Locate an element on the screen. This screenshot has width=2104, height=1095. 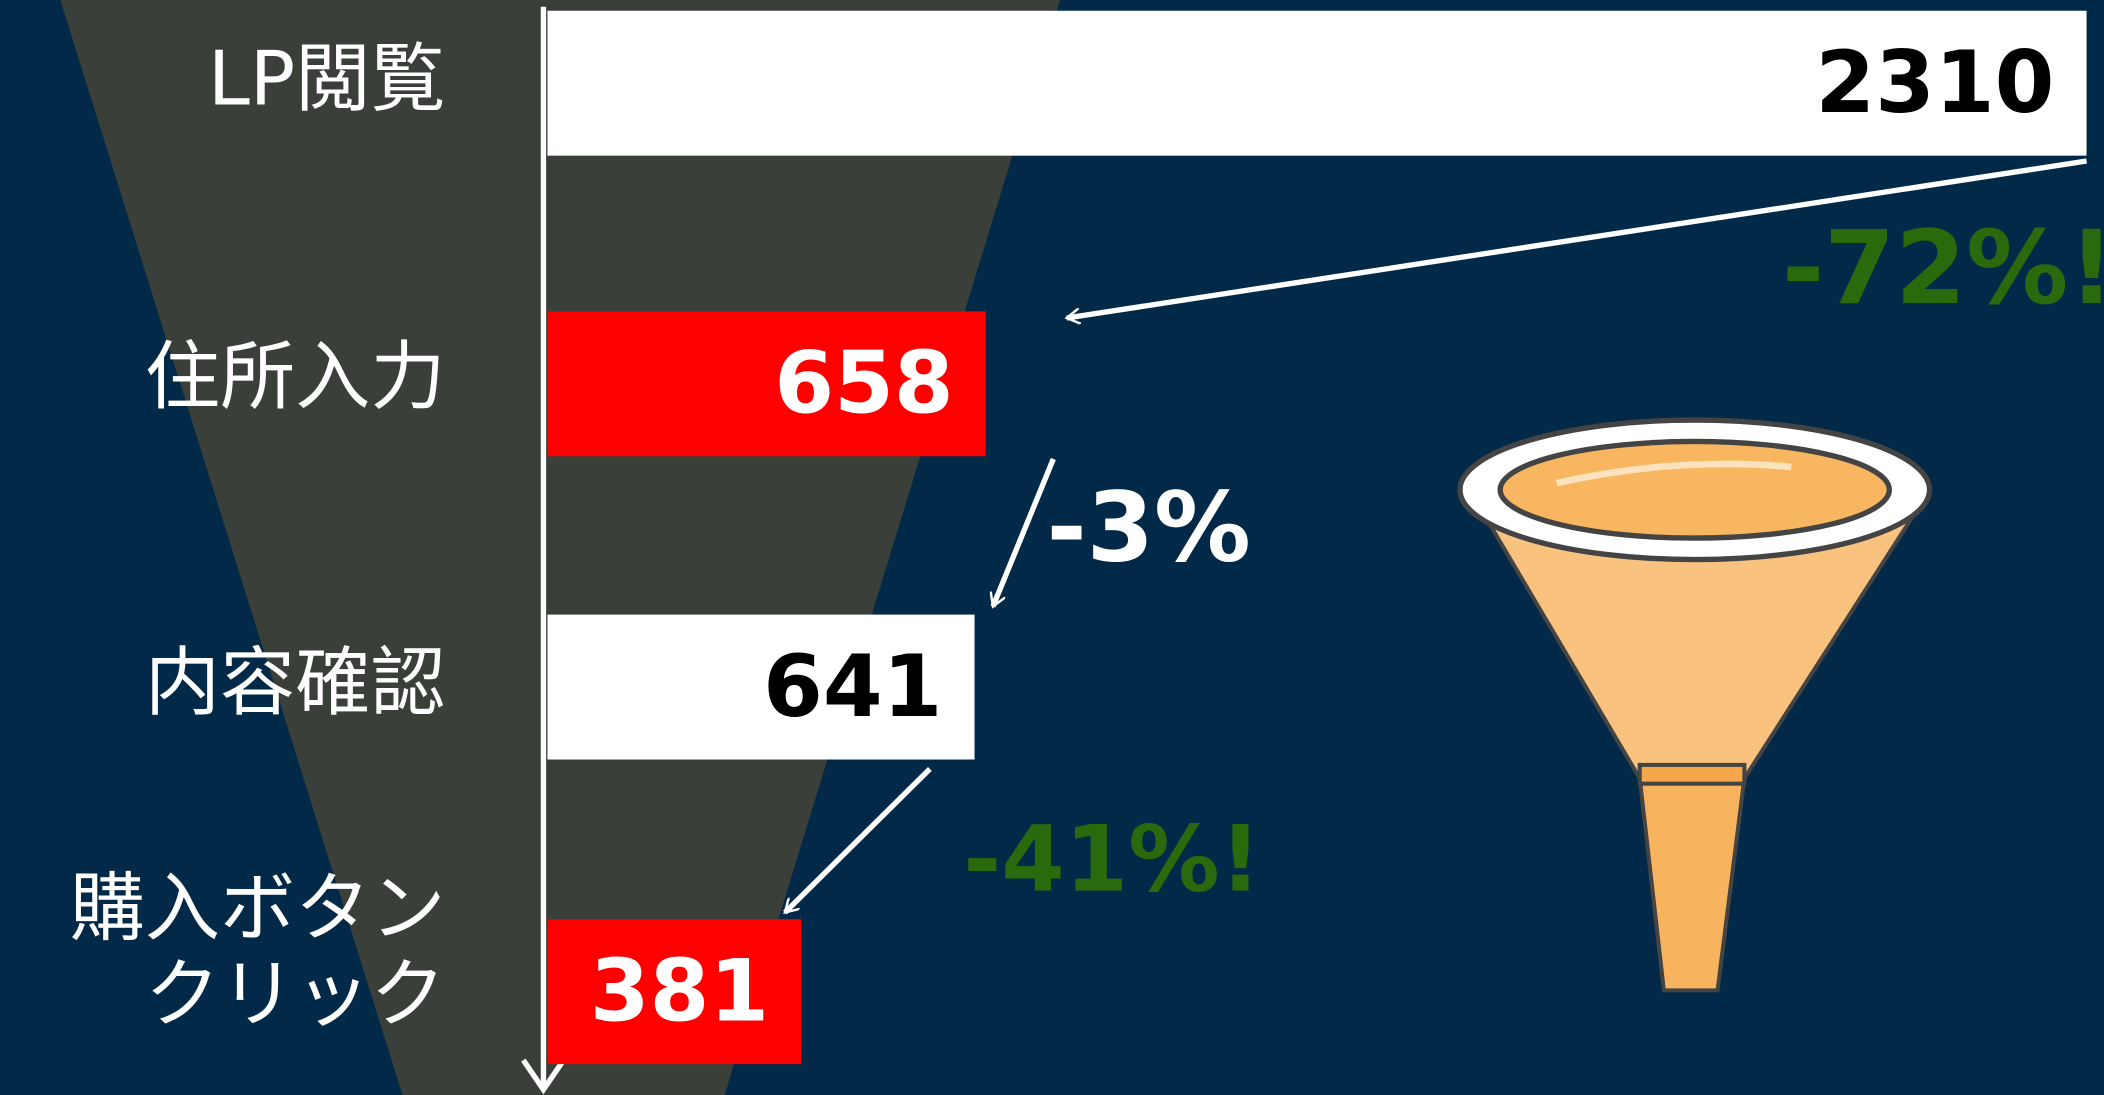
value-label: 641 is located at coordinates (852, 687).